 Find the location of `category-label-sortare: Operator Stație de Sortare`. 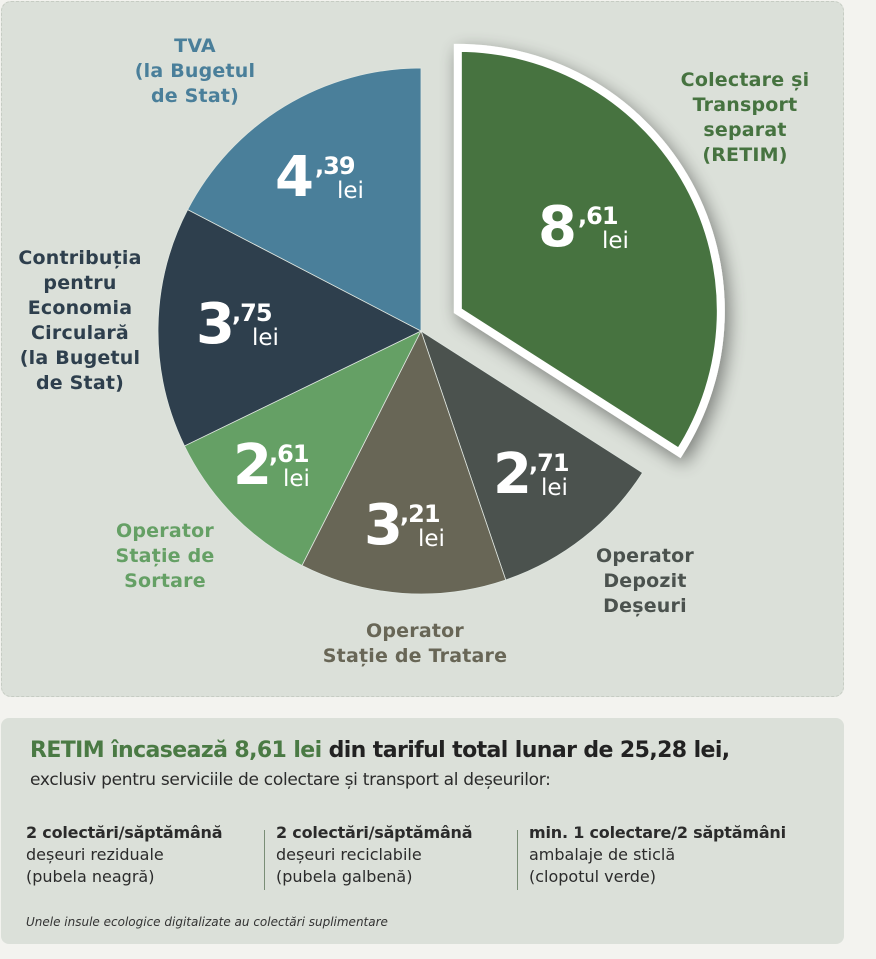

category-label-sortare: Operator Stație de Sortare is located at coordinates (165, 556).